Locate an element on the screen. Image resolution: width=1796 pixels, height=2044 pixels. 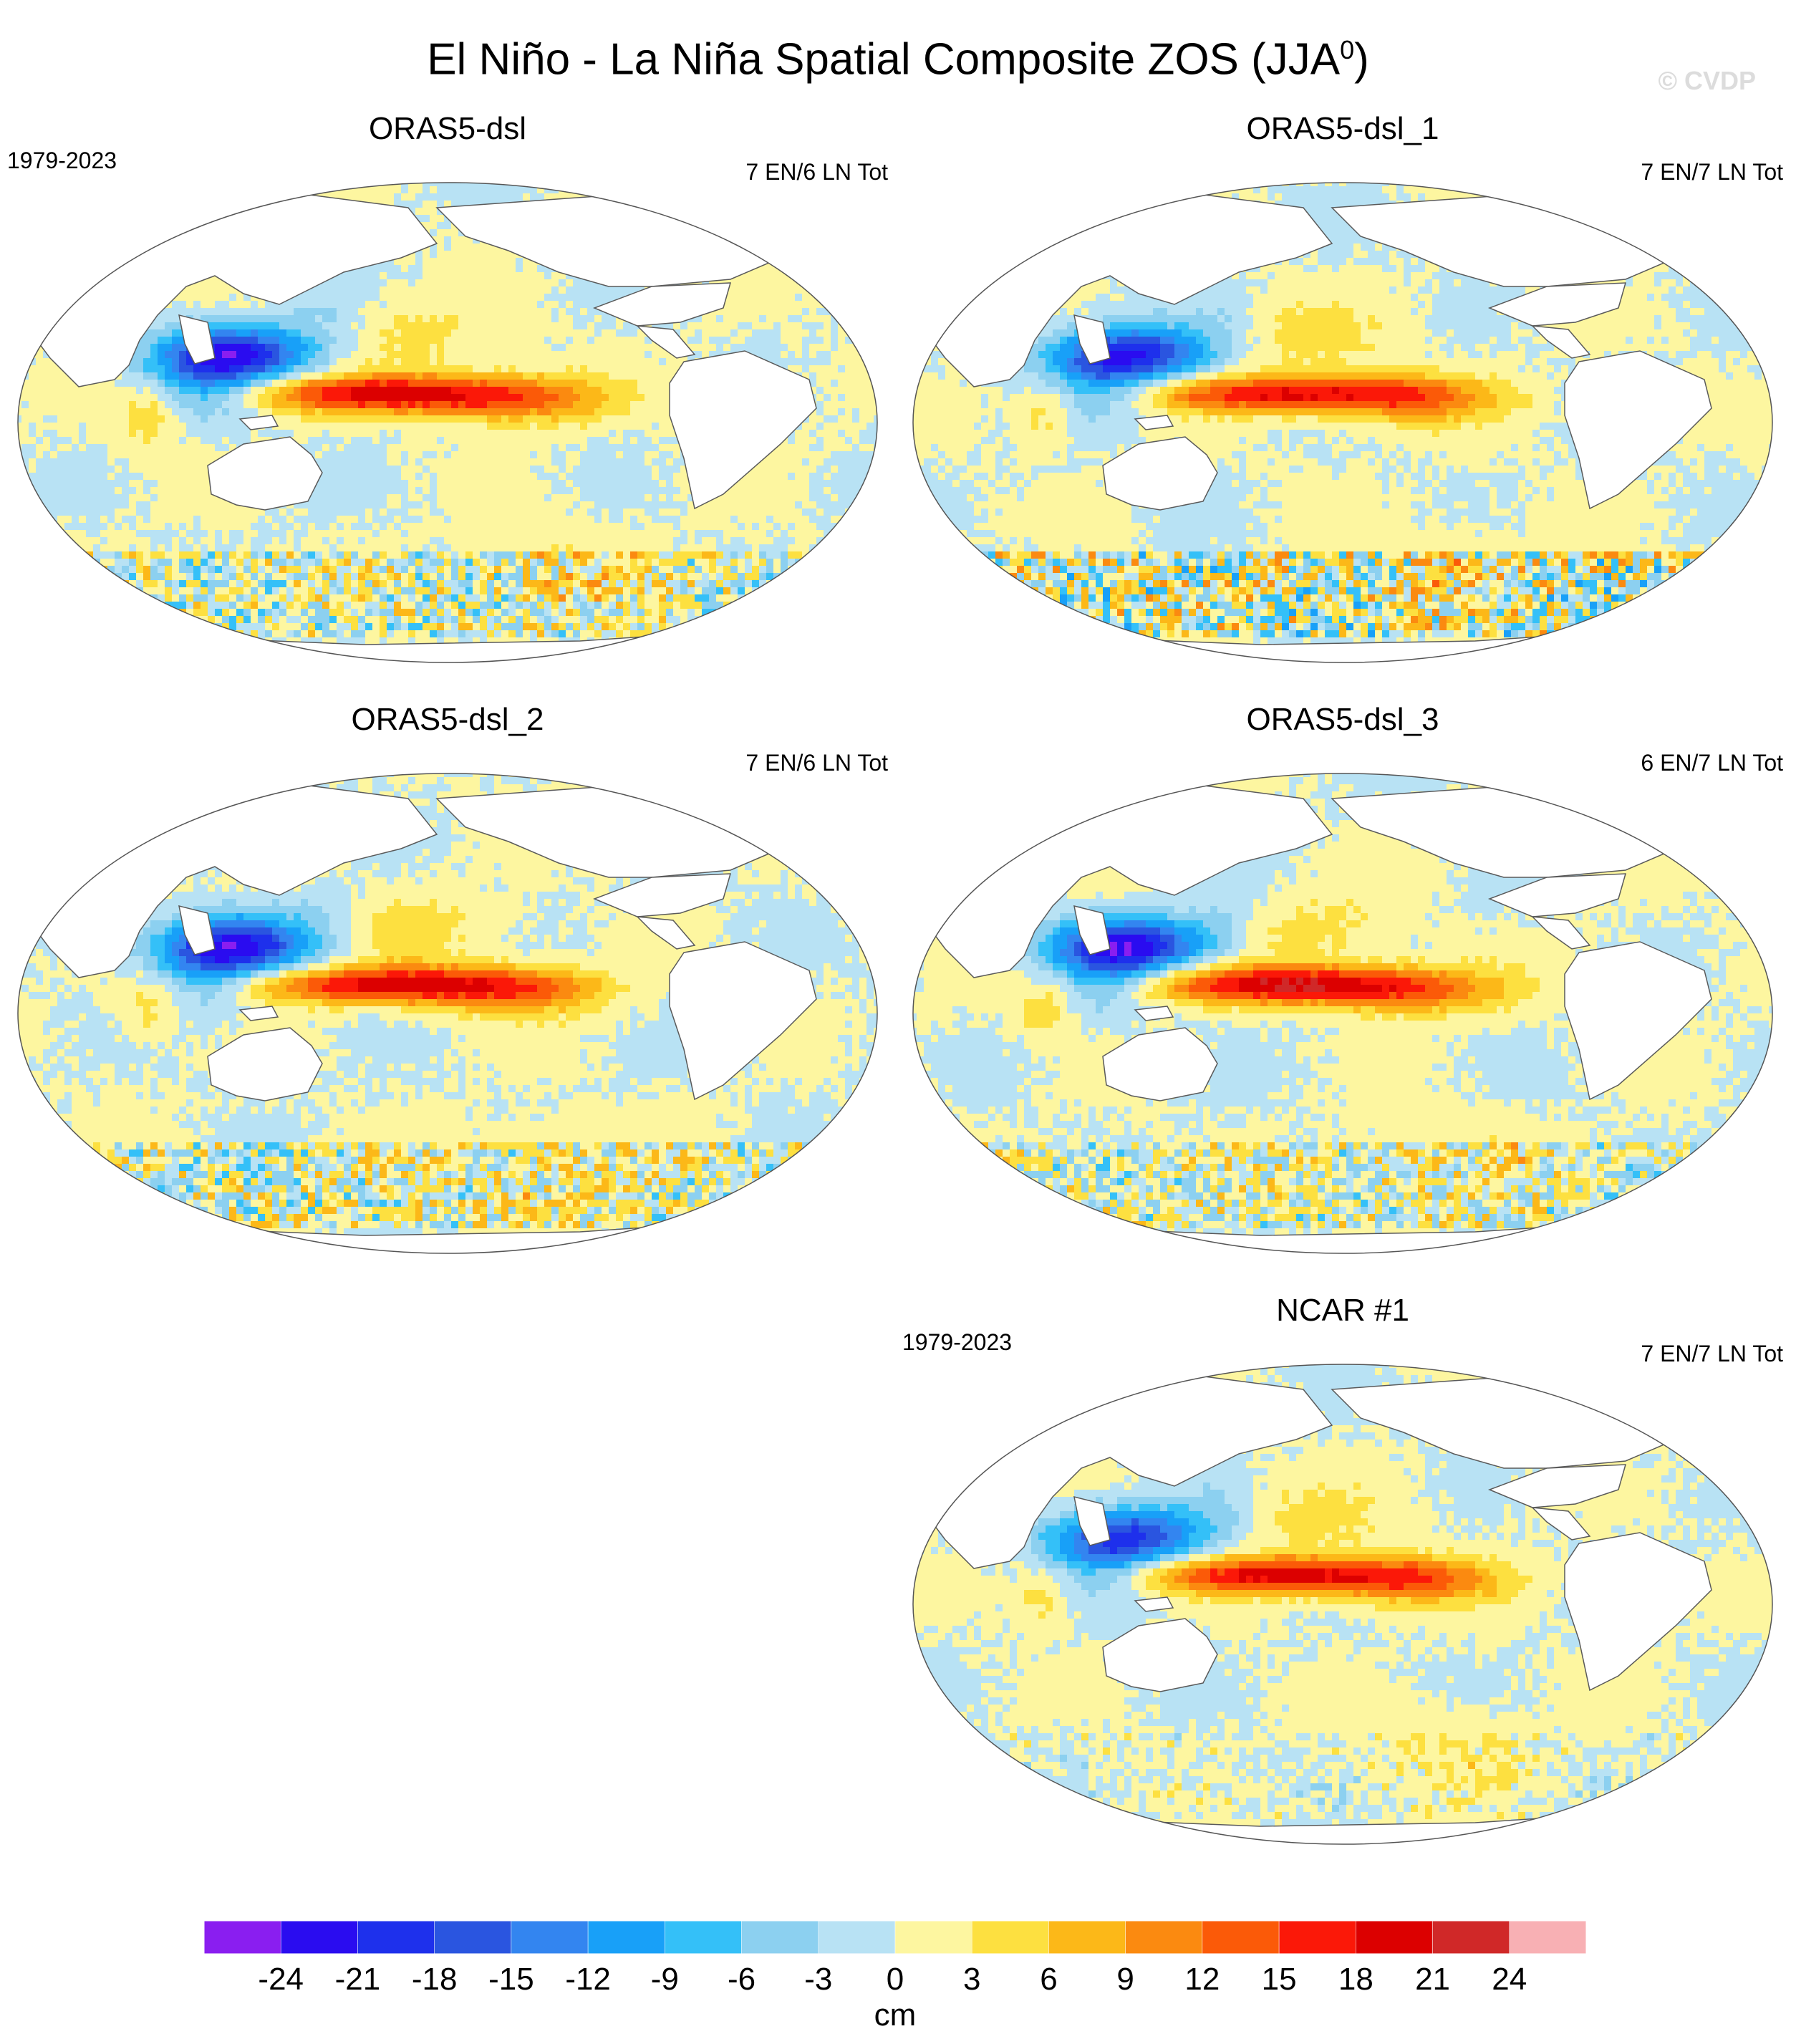
colorbar-tick-label: 24 is located at coordinates (1509, 1979).